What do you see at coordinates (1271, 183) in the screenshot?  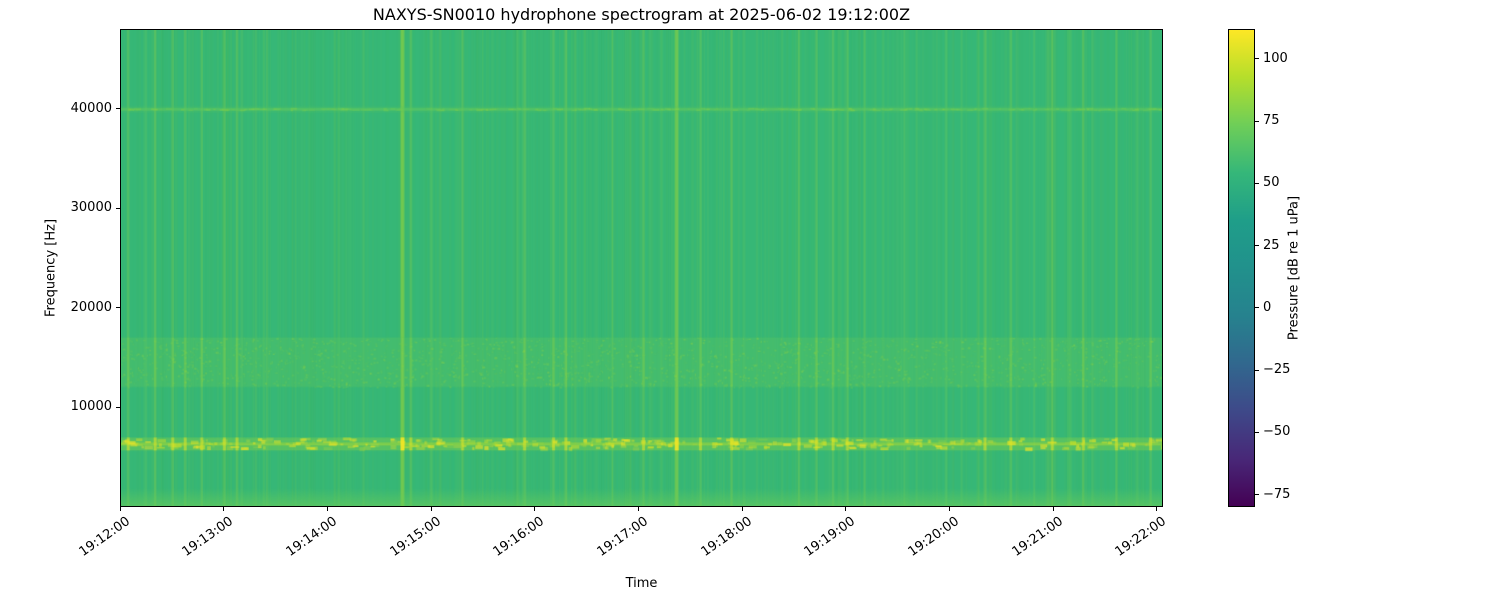 I see `colorbar-tick-label: 50` at bounding box center [1271, 183].